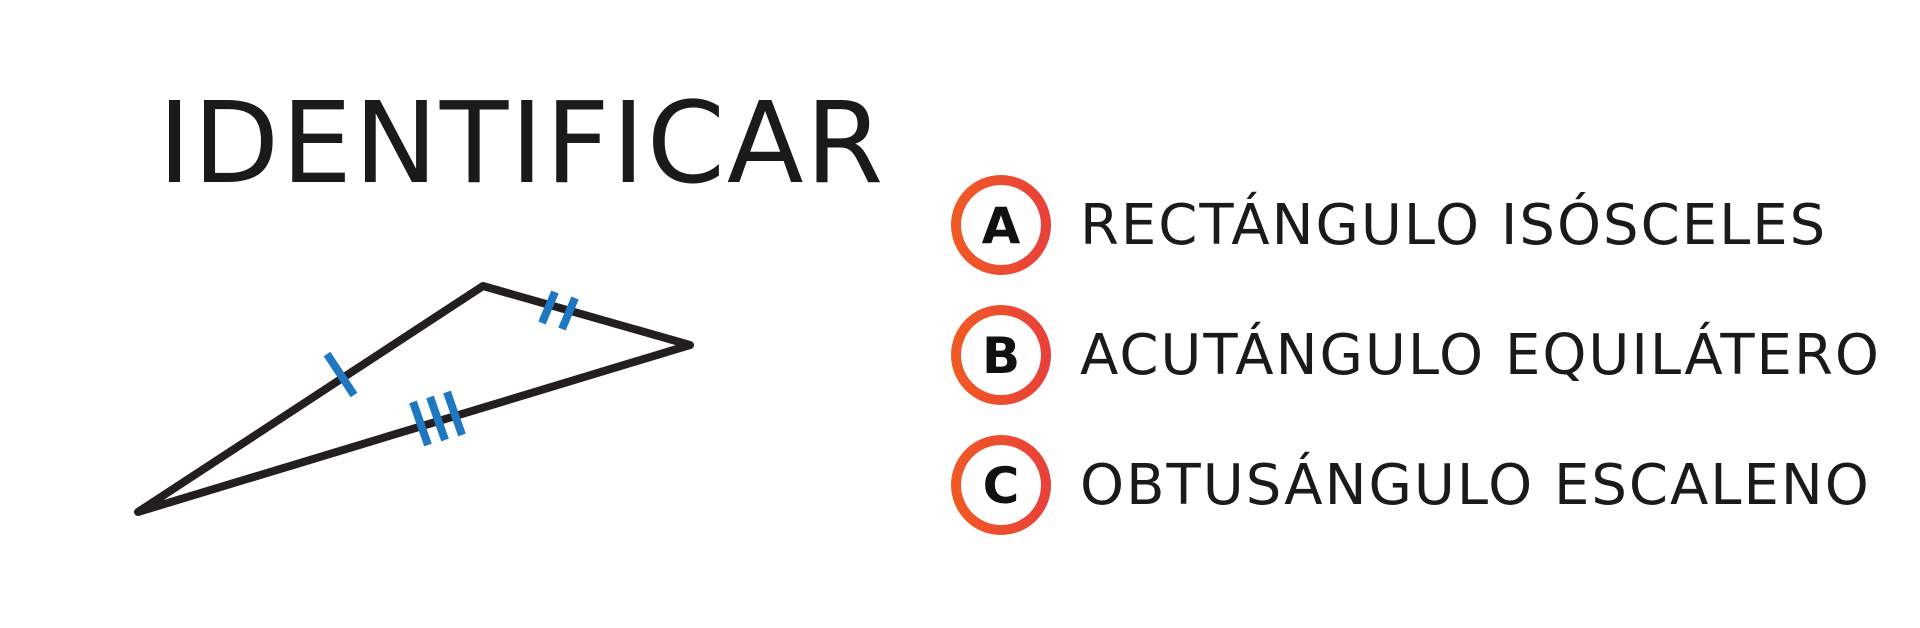  I want to click on triple-tick-mark, so click(437, 418).